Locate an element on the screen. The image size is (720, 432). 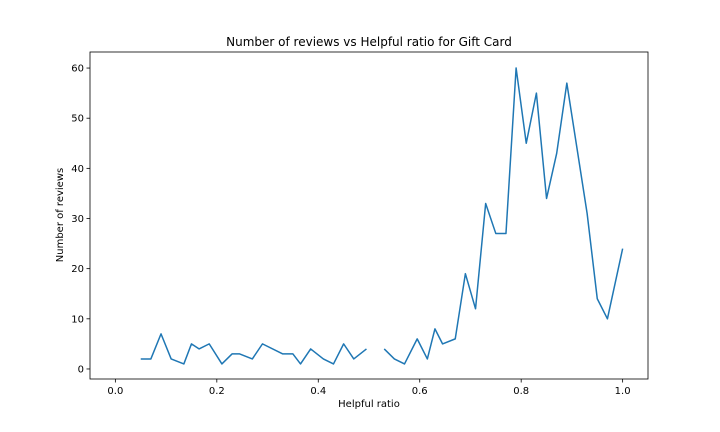
series-line is located at coordinates (253, 349).